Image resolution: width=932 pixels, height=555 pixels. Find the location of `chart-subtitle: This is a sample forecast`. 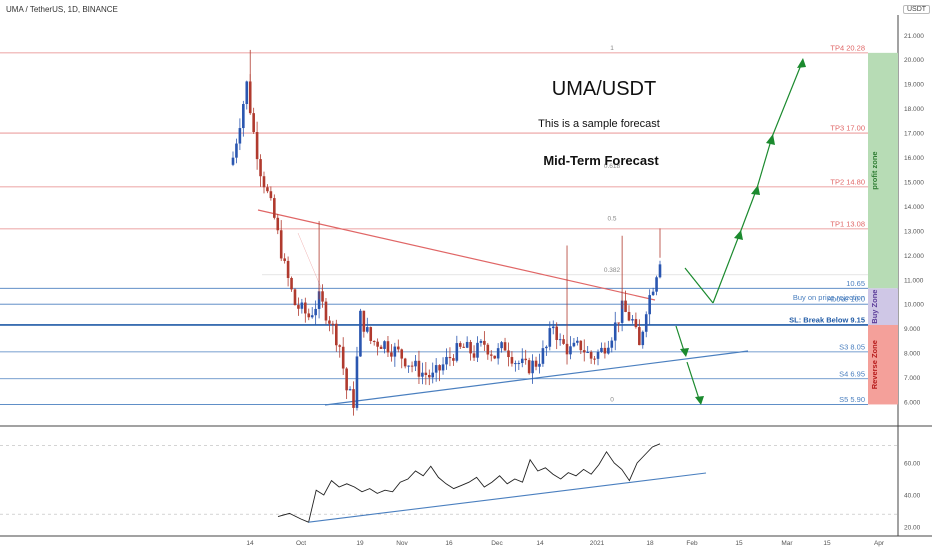

chart-subtitle: This is a sample forecast is located at coordinates (599, 124).